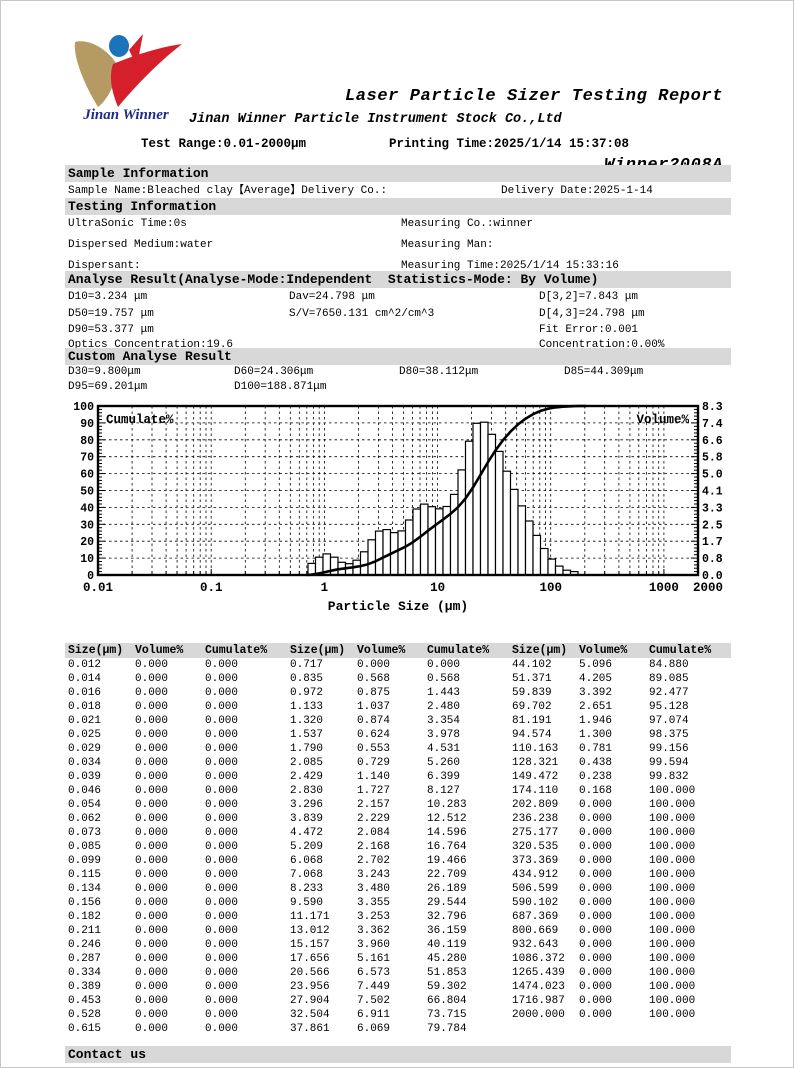 Image resolution: width=794 pixels, height=1068 pixels. What do you see at coordinates (307, 777) in the screenshot?
I see `cell-size: 2.429` at bounding box center [307, 777].